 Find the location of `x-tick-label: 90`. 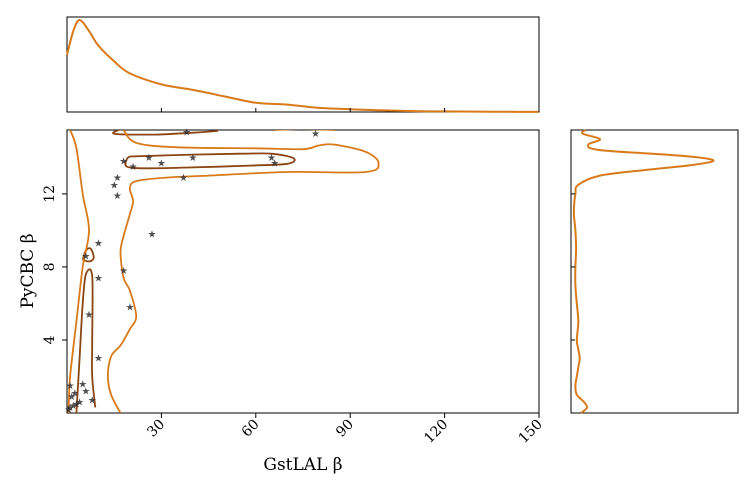

x-tick-label: 90 is located at coordinates (345, 429).